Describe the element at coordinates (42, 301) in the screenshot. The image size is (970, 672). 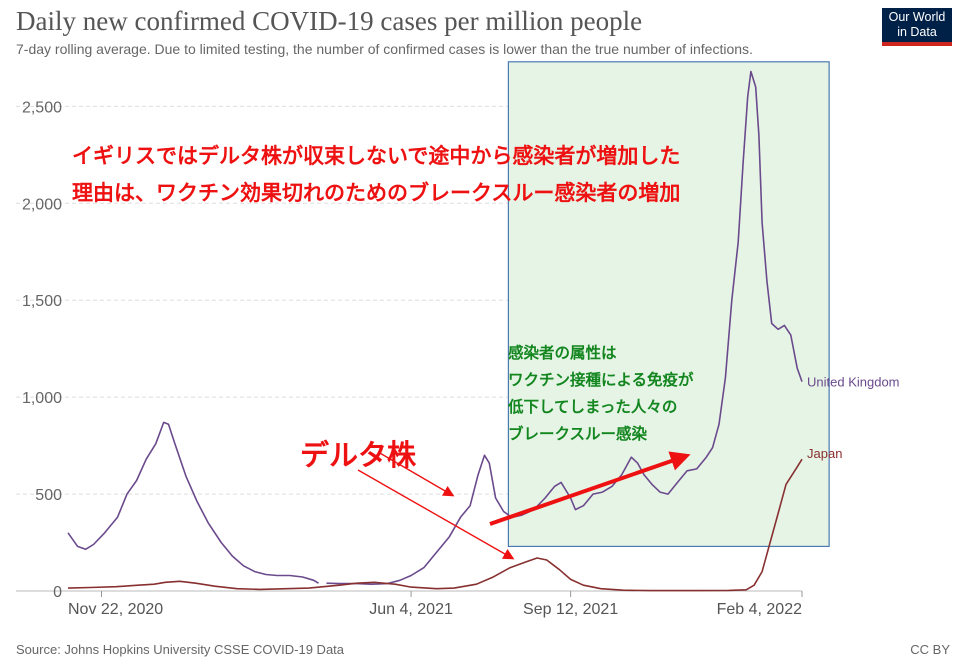
I see `y-tick-label: 1,500` at that location.